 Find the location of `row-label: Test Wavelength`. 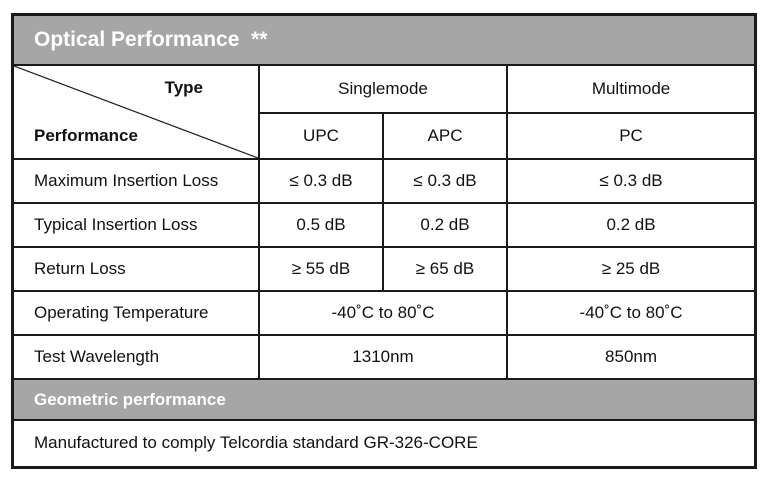

row-label: Test Wavelength is located at coordinates (137, 357).